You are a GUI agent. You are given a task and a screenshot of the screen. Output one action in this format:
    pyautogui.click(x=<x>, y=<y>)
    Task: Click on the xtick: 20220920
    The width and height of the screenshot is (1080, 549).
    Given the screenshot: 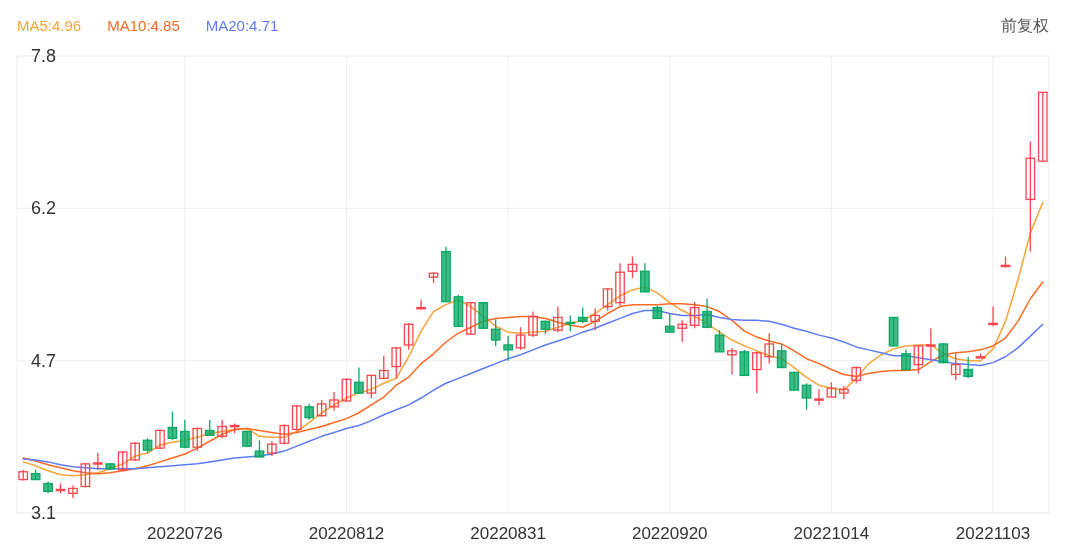 What is the action you would take?
    pyautogui.click(x=669, y=533)
    